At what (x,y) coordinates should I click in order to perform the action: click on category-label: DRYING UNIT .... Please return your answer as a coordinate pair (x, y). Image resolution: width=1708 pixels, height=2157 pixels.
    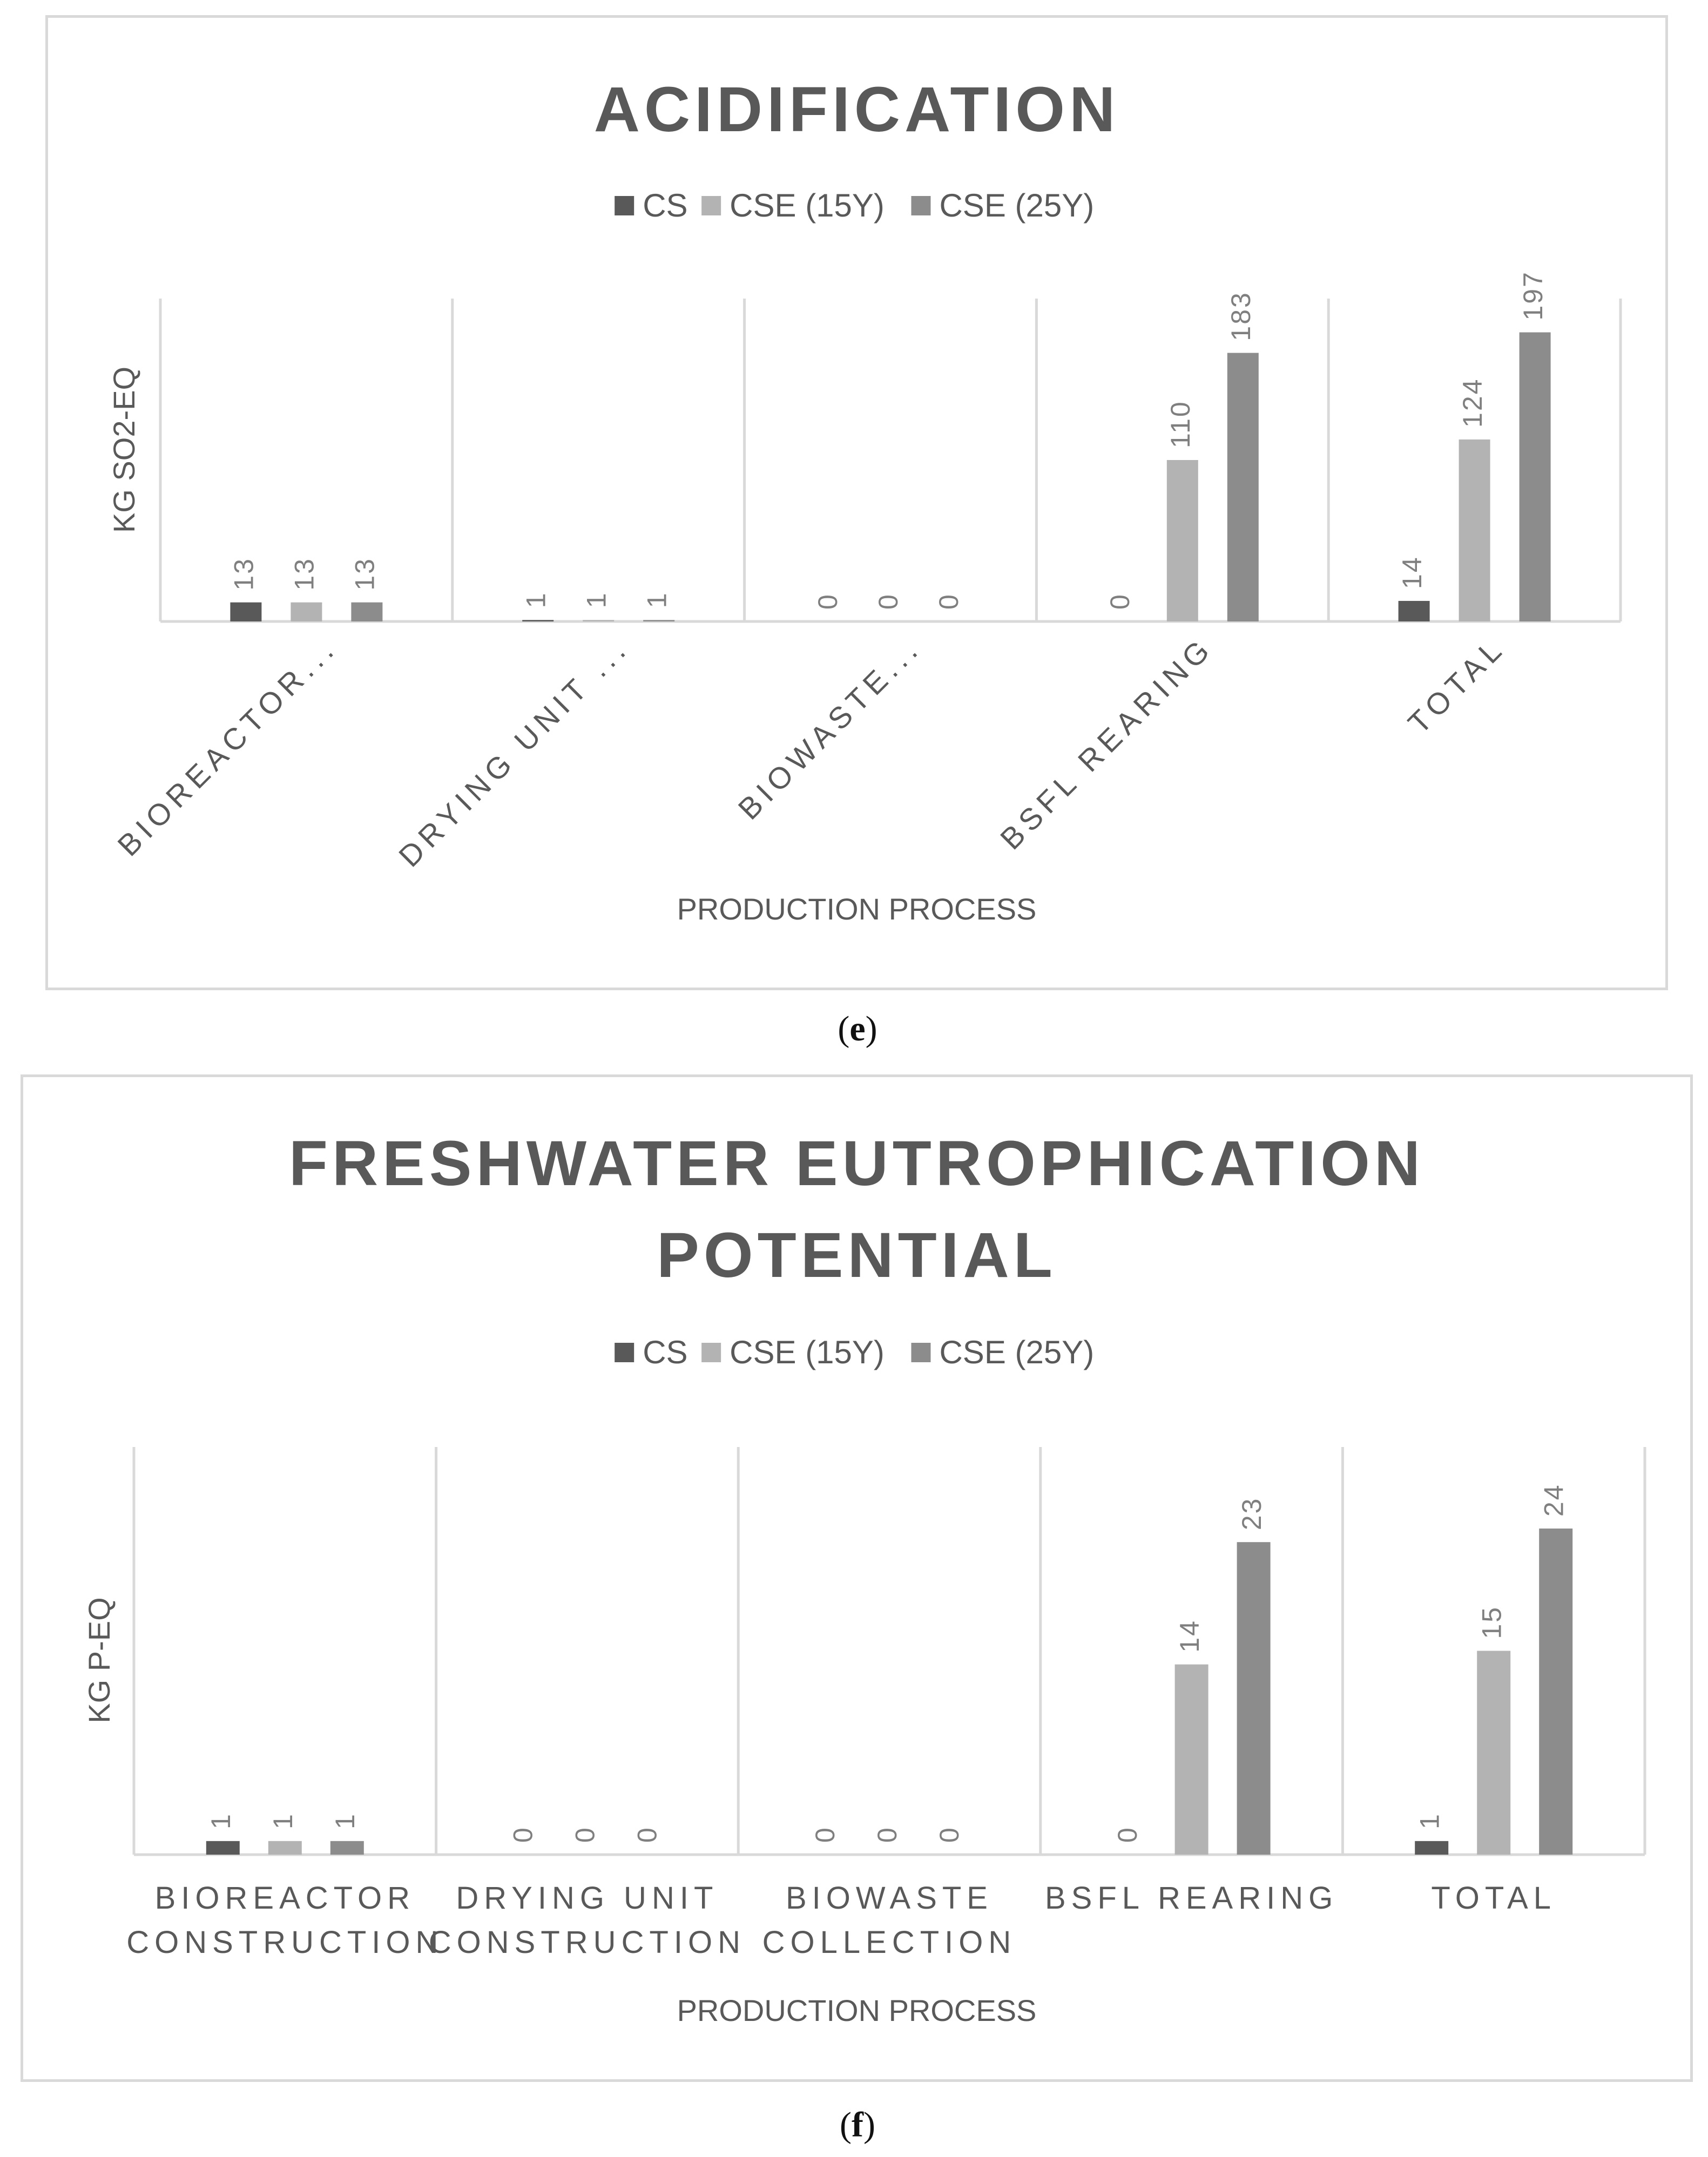
    Looking at the image, I should click on (514, 752).